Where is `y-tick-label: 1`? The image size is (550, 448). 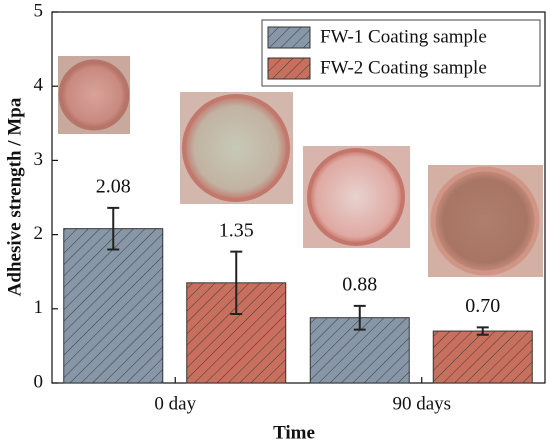
y-tick-label: 1 is located at coordinates (39, 307).